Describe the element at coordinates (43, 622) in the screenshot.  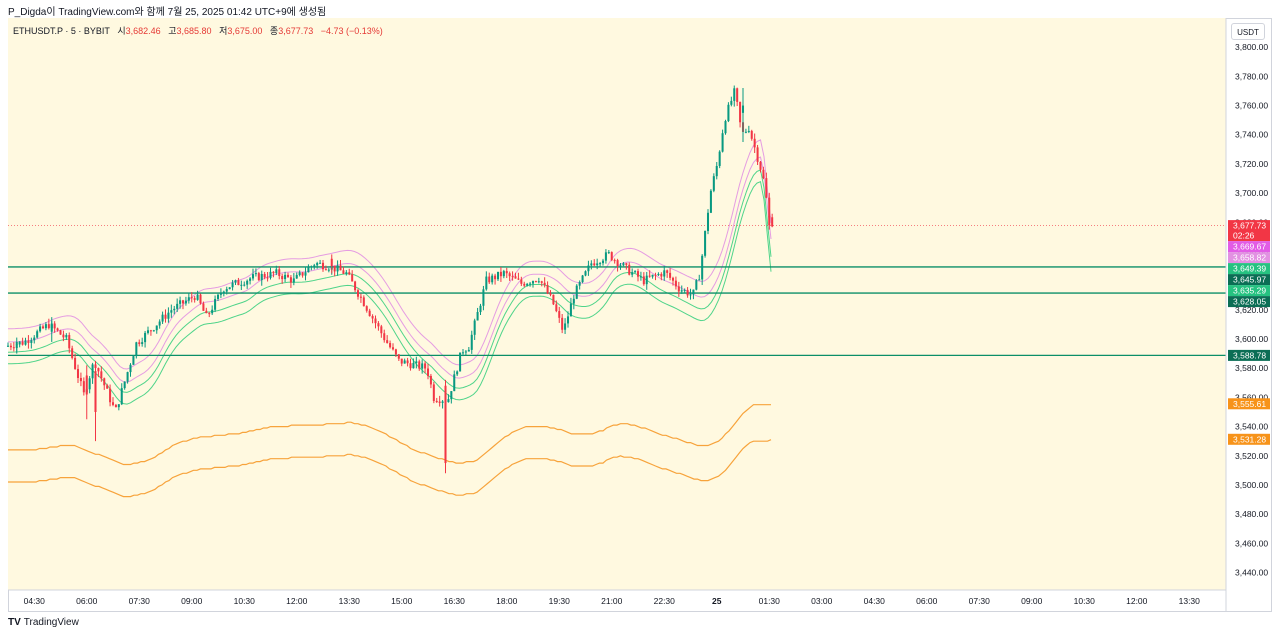
I see `tradingview-logo: TV TradingView` at that location.